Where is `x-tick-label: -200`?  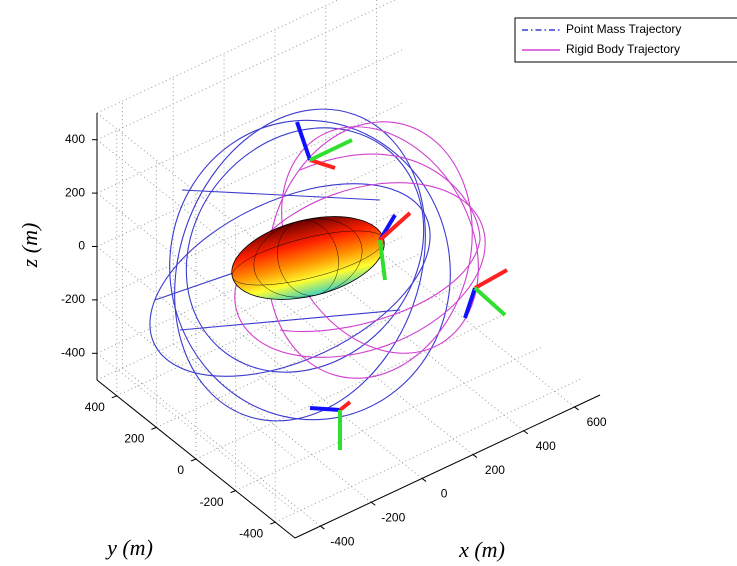 x-tick-label: -200 is located at coordinates (393, 517).